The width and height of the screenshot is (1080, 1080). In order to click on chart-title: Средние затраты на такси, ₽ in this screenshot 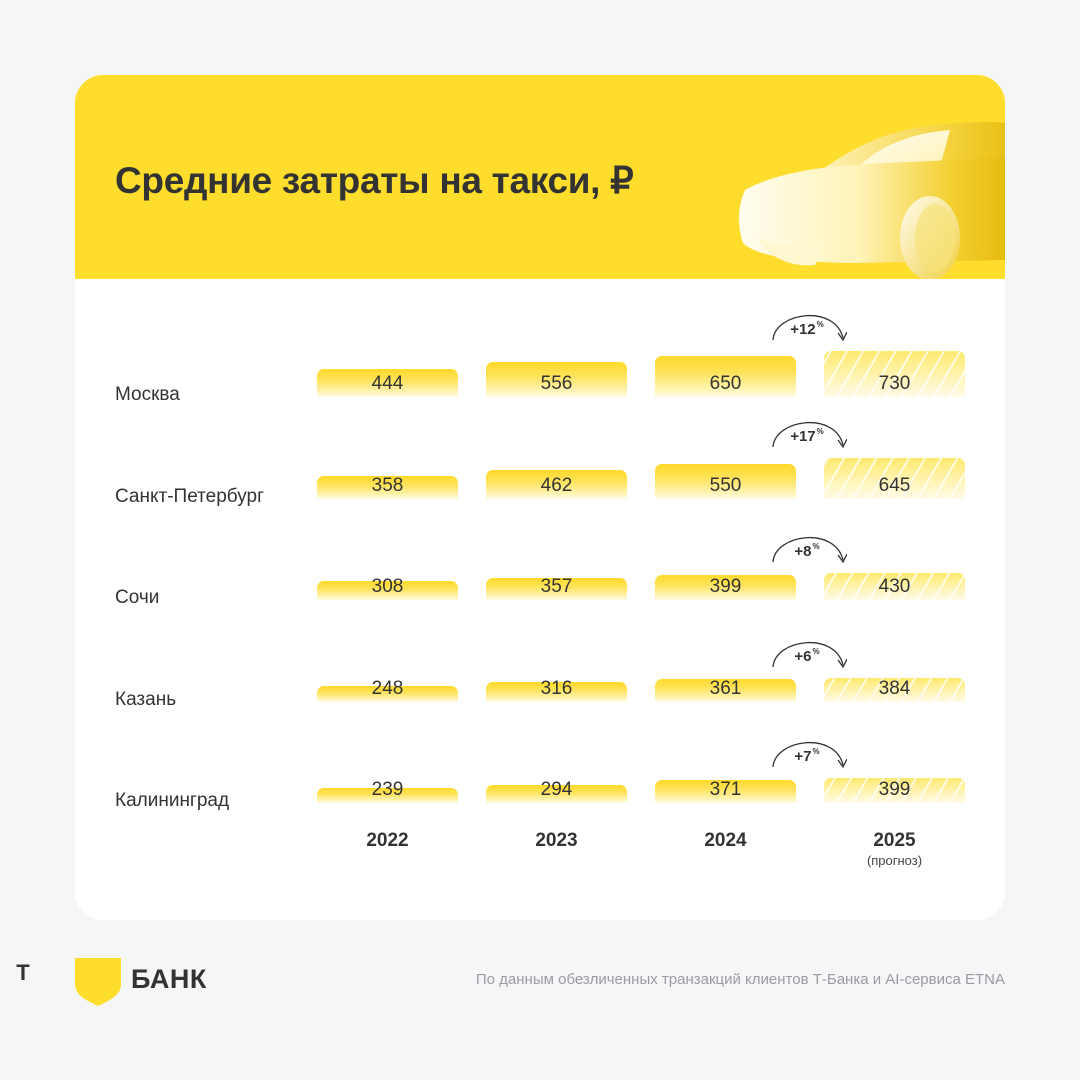, I will do `click(374, 180)`.